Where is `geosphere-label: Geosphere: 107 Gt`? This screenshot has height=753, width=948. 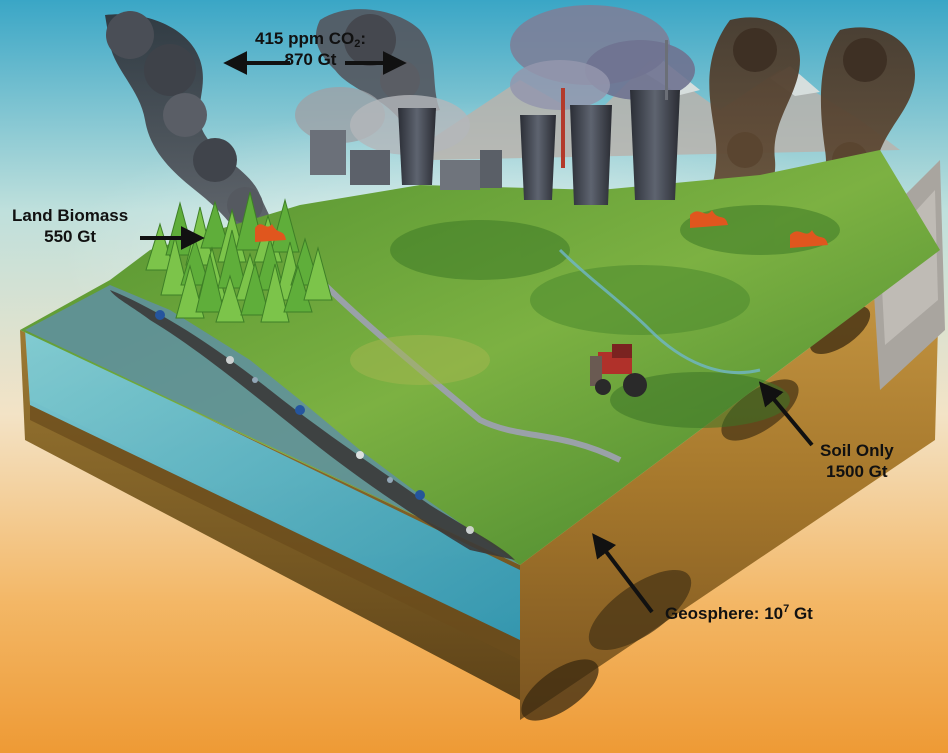 geosphere-label: Geosphere: 107 Gt is located at coordinates (739, 613).